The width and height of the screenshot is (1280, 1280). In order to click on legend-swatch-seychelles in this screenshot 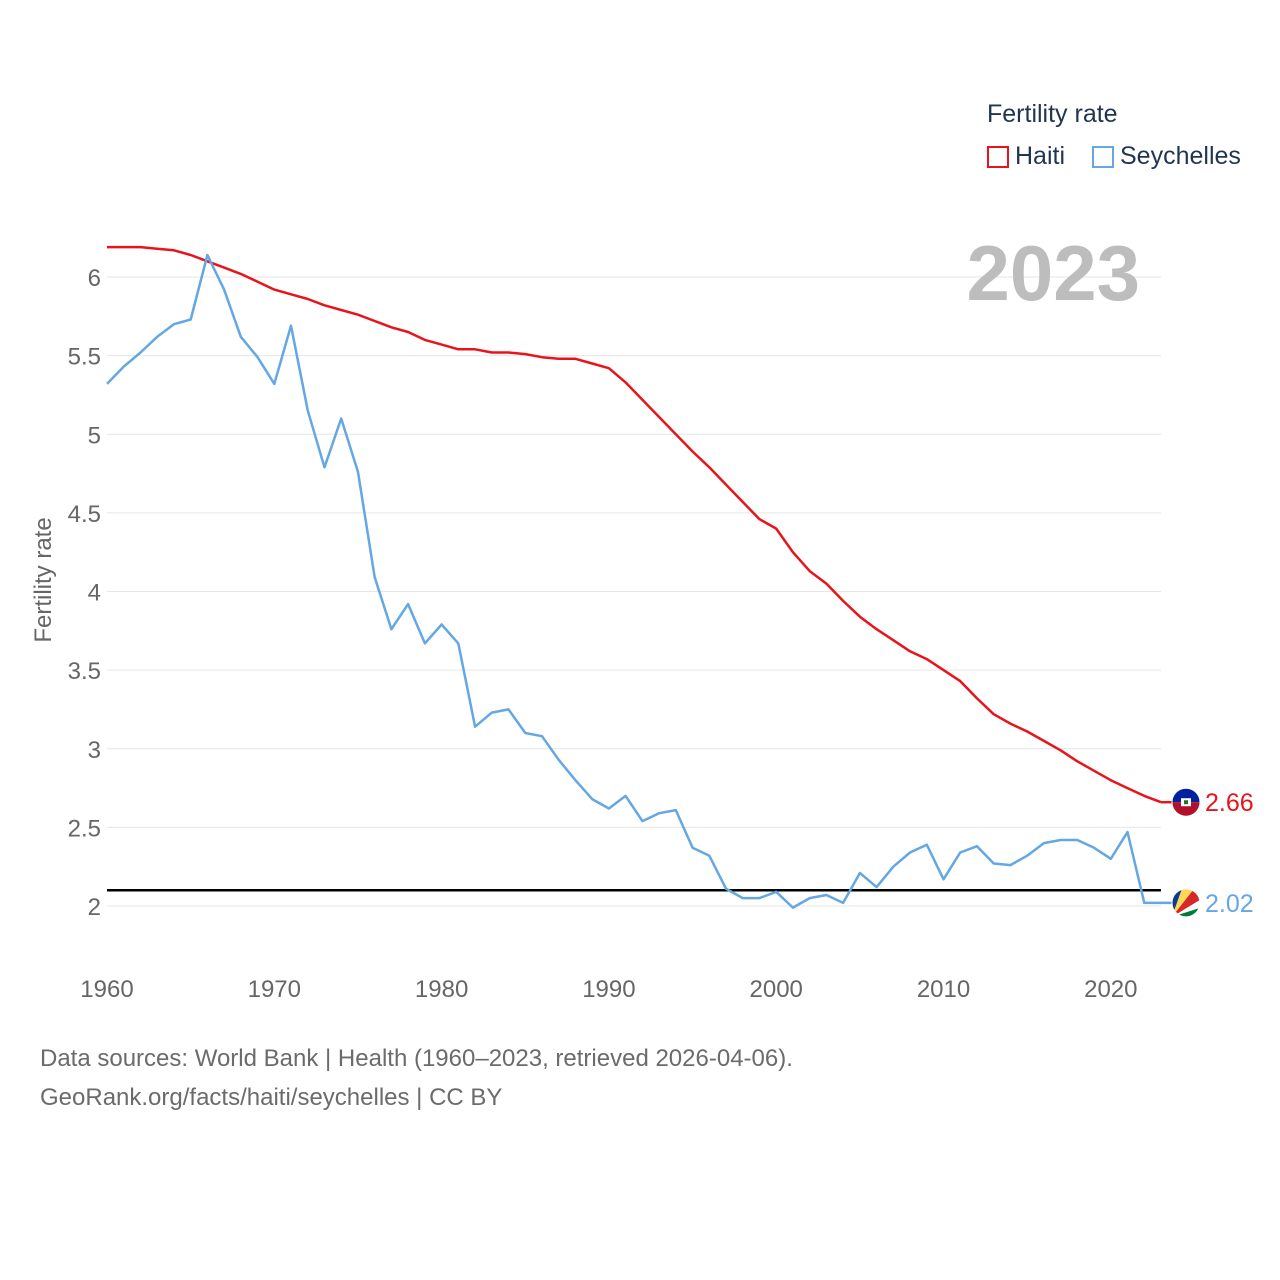, I will do `click(1103, 156)`.